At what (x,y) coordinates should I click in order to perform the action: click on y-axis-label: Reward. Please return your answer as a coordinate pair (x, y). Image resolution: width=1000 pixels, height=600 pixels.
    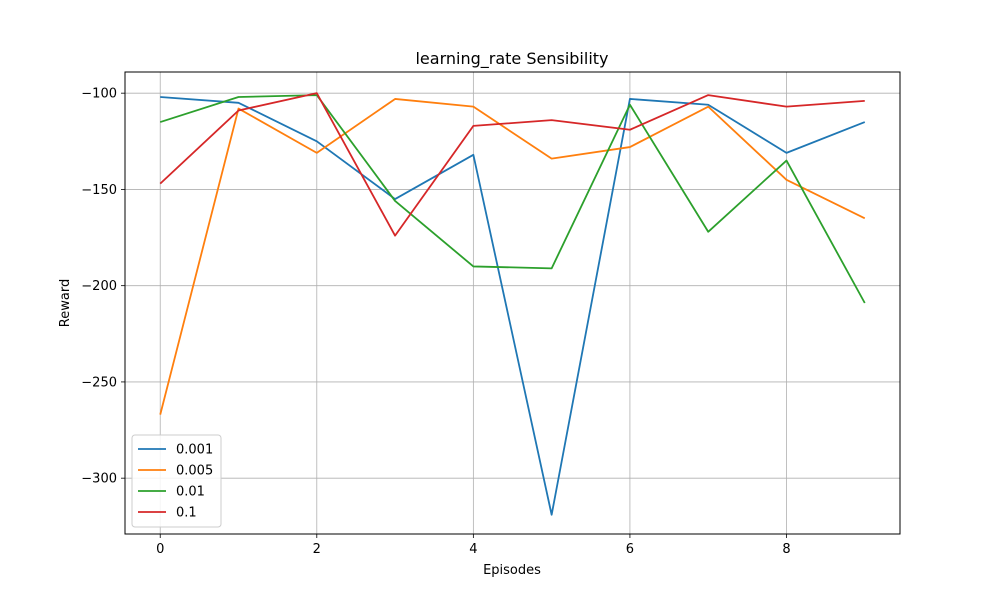
    Looking at the image, I should click on (65, 303).